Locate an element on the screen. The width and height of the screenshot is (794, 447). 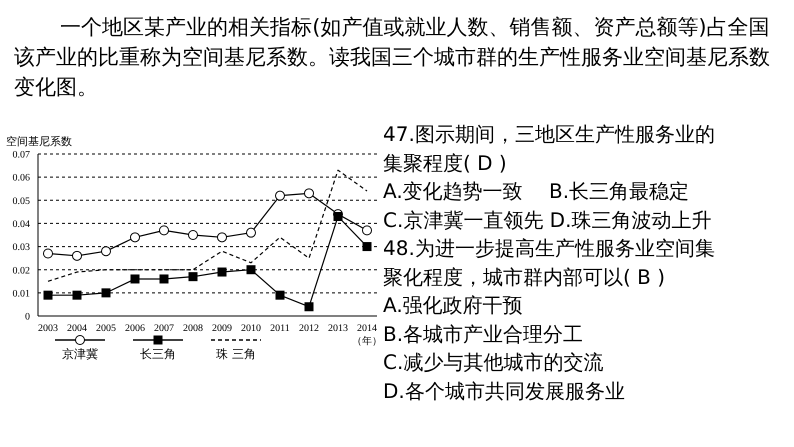
x-tick-label: 2013 is located at coordinates (338, 328).